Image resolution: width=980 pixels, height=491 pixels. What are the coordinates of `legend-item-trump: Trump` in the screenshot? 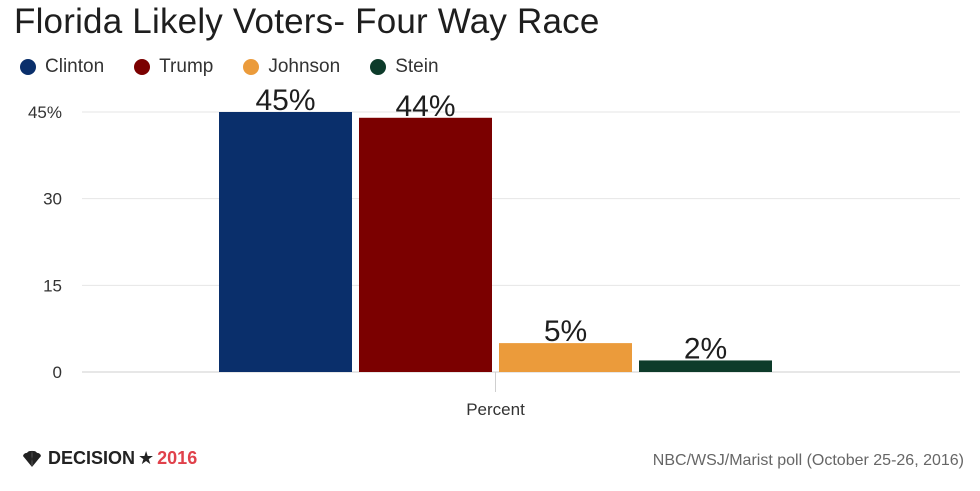 It's located at (173, 67).